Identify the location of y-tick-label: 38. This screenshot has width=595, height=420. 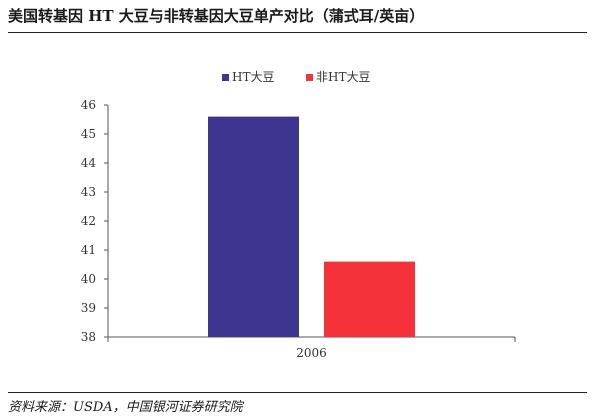
(88, 337).